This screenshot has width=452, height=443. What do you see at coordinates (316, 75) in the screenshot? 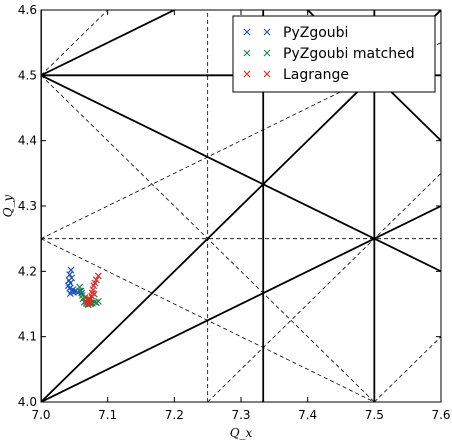
I see `legend-label: Lagrange` at bounding box center [316, 75].